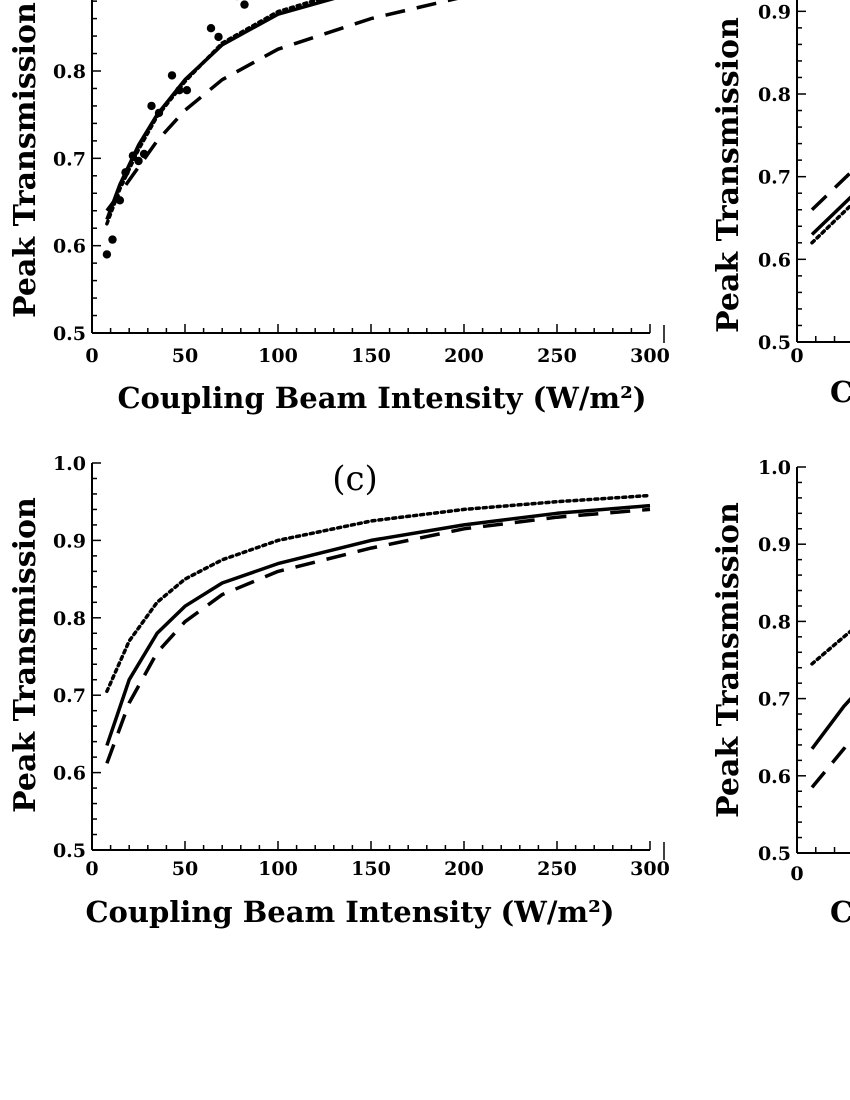 The image size is (850, 1100). Describe the element at coordinates (355, 479) in the screenshot. I see `panel-c-panel-label: (c)` at that location.